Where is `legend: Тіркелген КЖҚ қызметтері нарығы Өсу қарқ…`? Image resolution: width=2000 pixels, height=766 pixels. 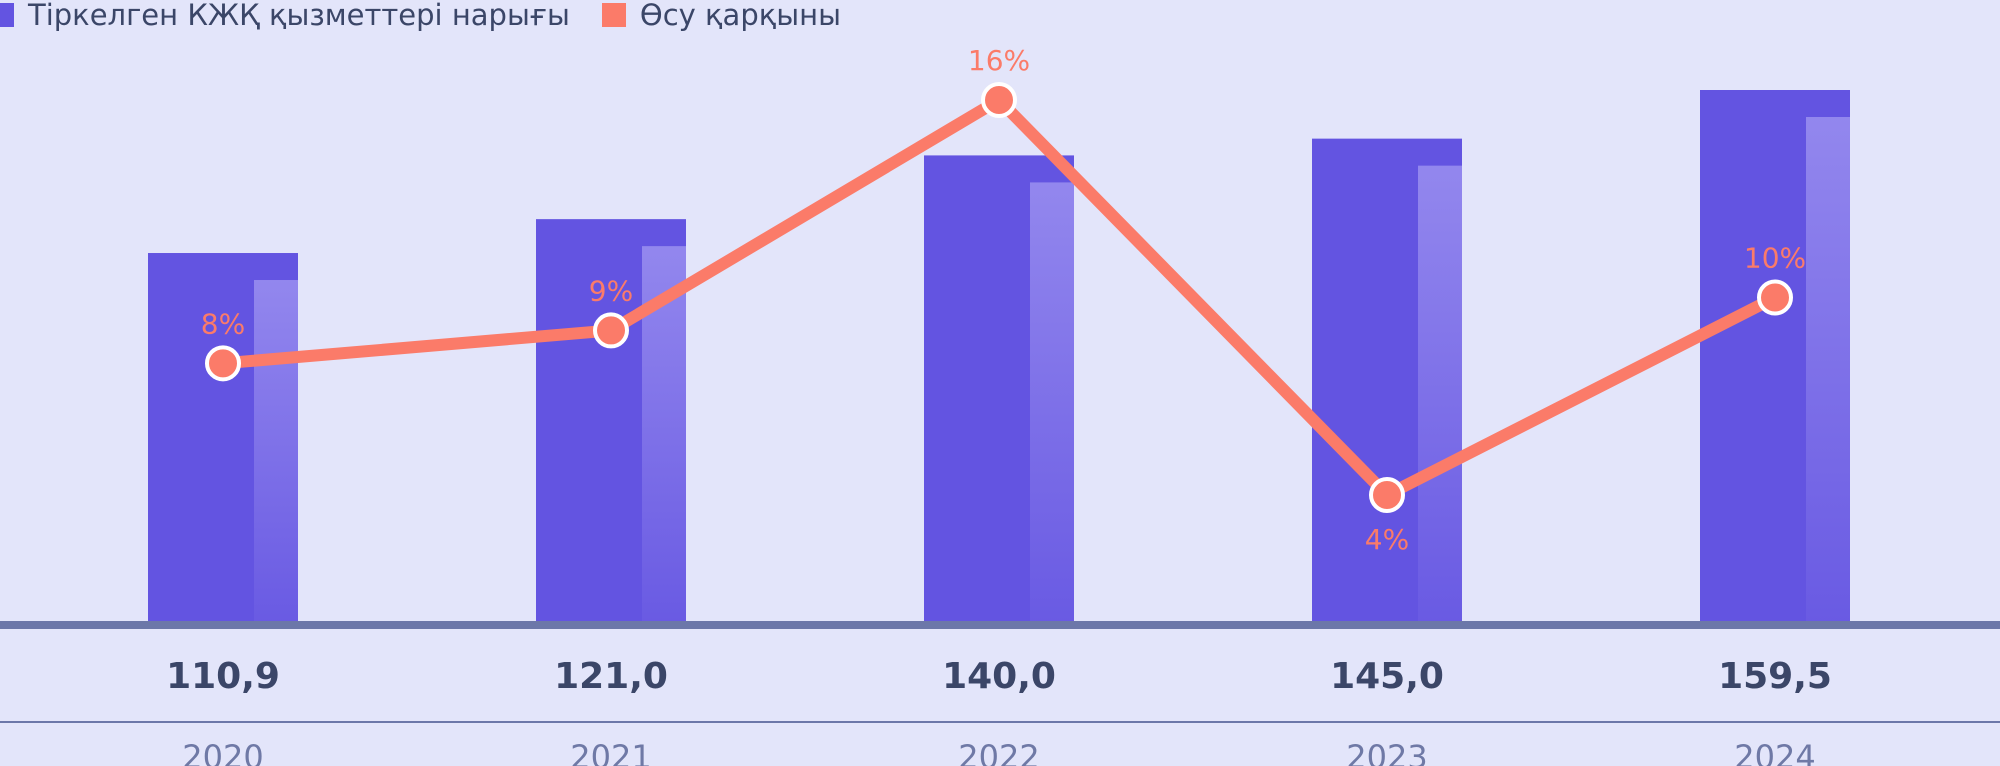 legend: Тіркелген КЖҚ қызметтері нарығы Өсу қарқ… is located at coordinates (436, 16).